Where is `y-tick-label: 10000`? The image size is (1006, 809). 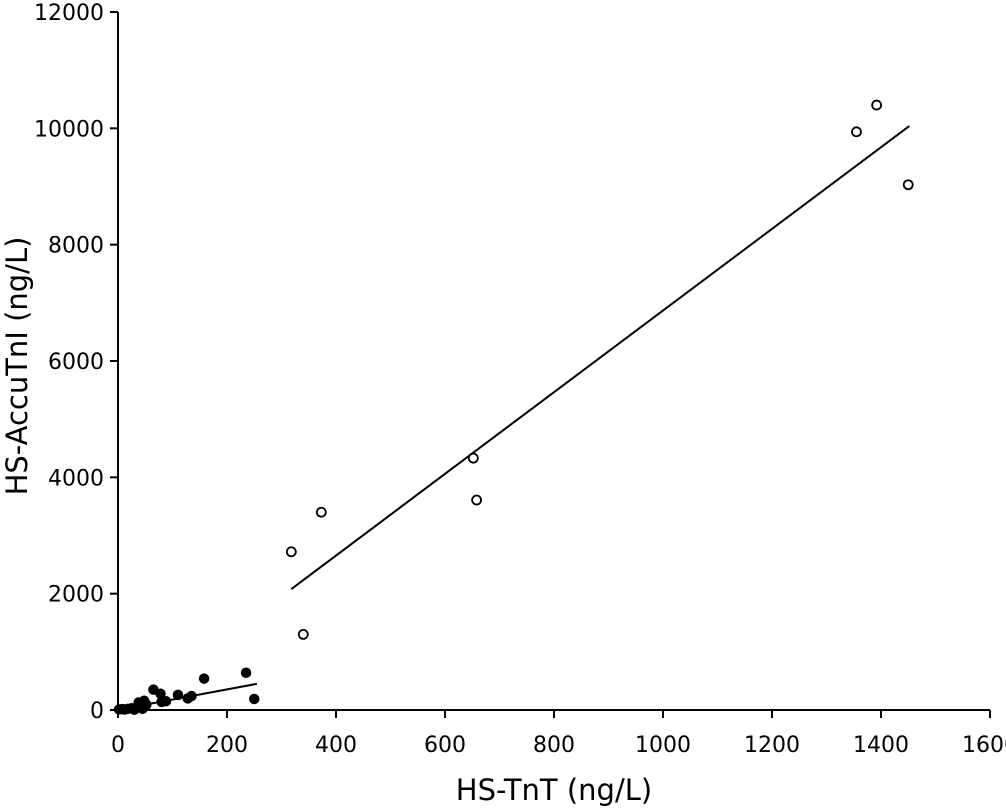 y-tick-label: 10000 is located at coordinates (69, 129).